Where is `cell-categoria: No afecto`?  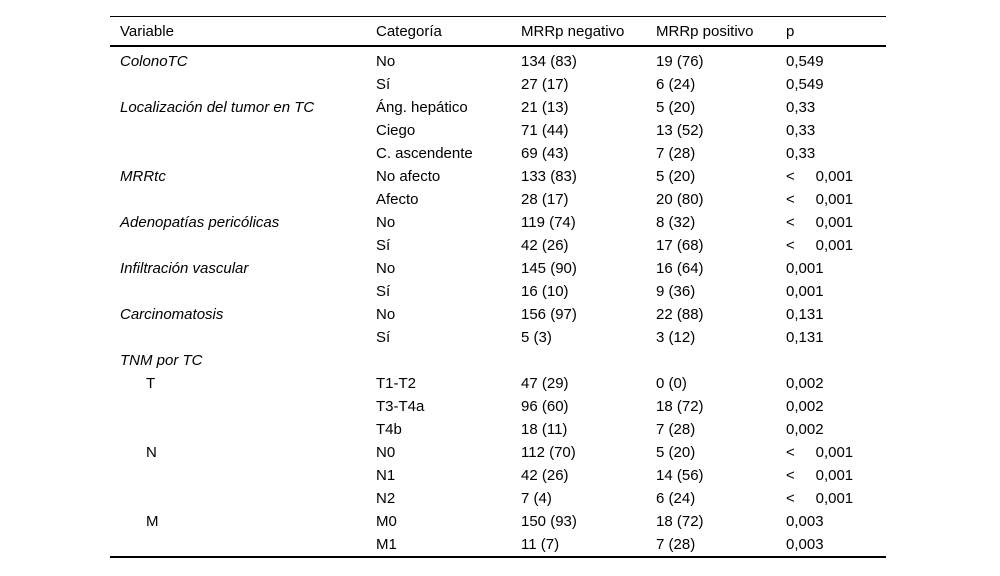
cell-categoria: No afecto is located at coordinates (408, 176).